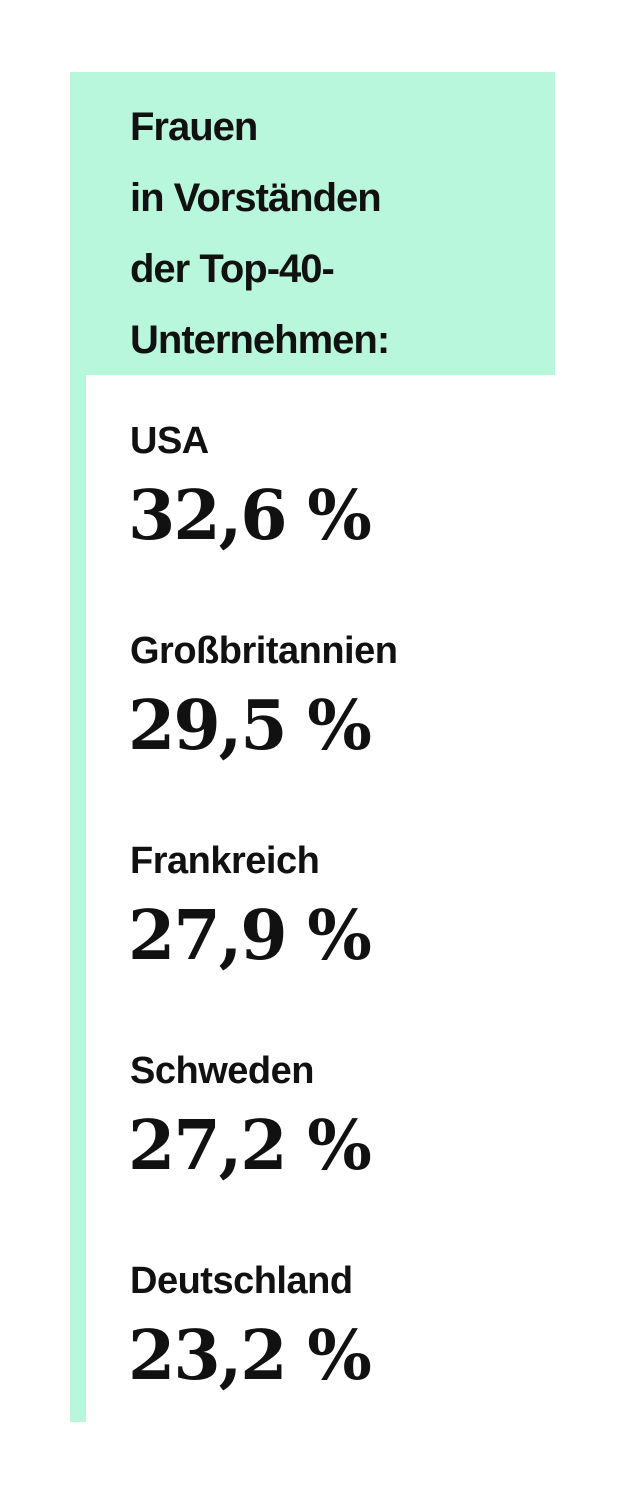 This screenshot has width=626, height=1500. What do you see at coordinates (169, 441) in the screenshot?
I see `country: USA` at bounding box center [169, 441].